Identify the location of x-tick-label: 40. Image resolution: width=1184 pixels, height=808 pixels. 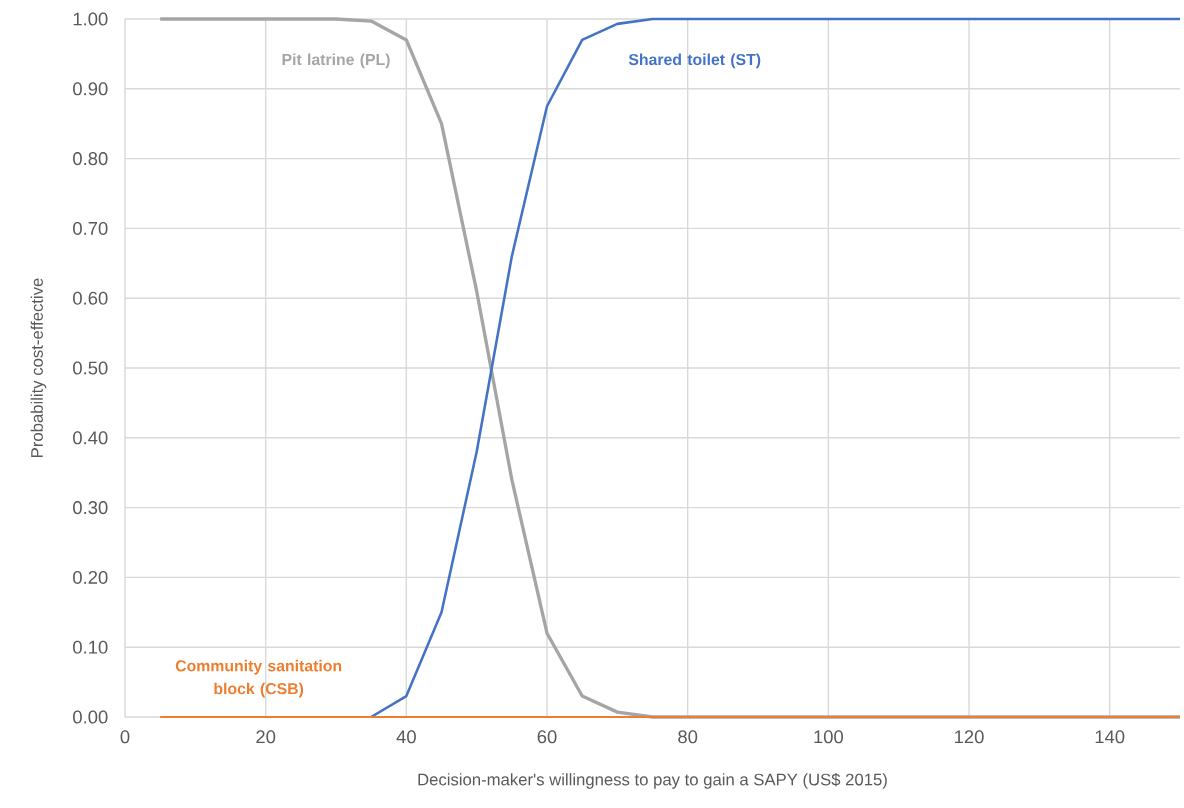
(406, 737).